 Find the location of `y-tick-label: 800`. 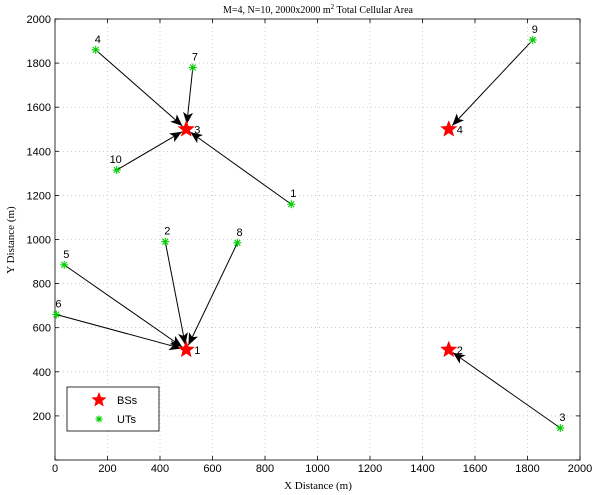

y-tick-label: 800 is located at coordinates (42, 285).